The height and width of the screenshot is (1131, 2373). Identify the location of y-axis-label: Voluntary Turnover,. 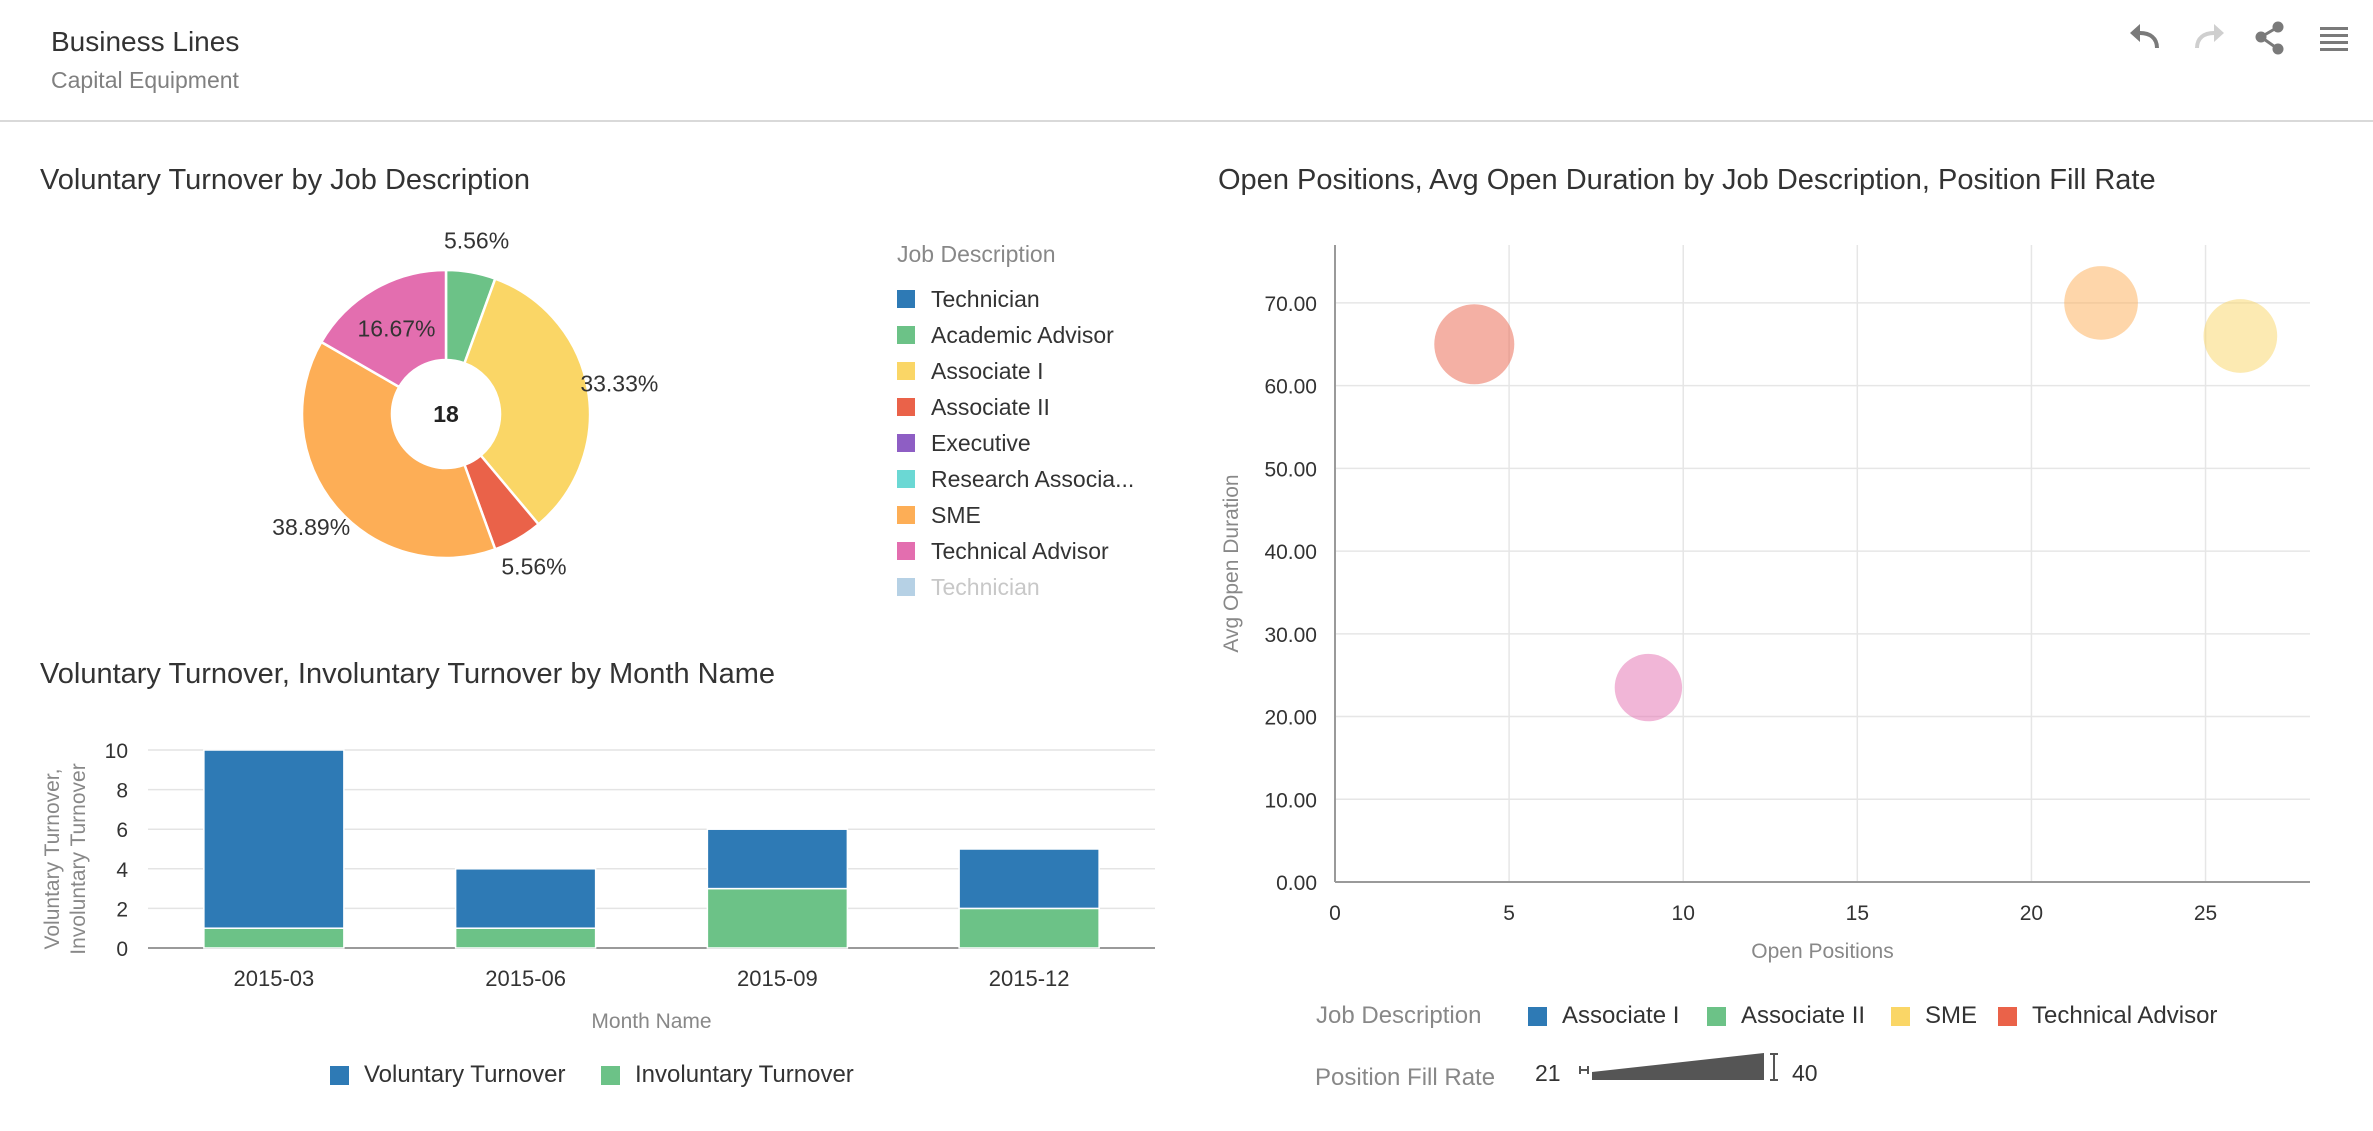
(52, 859).